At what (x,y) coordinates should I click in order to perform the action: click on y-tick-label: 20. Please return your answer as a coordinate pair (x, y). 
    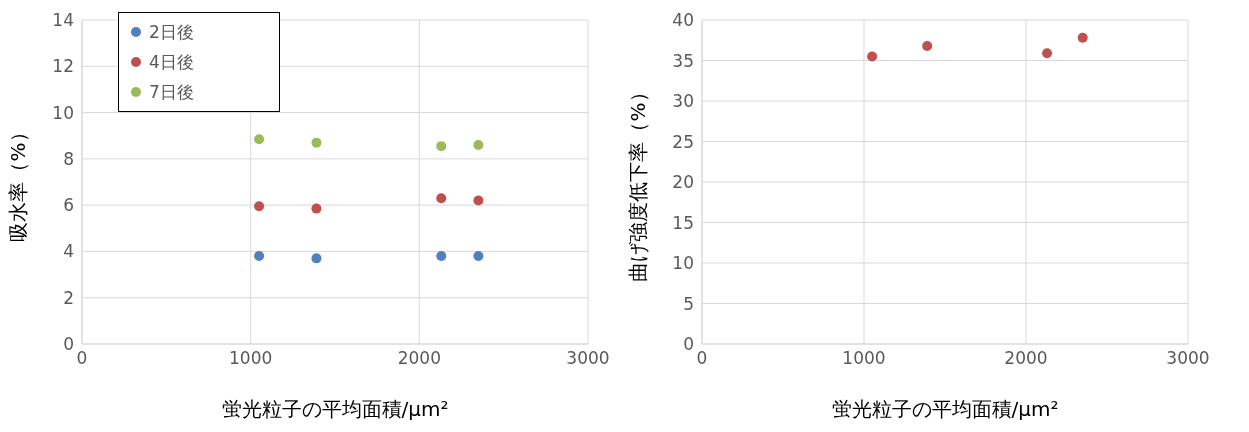
    Looking at the image, I should click on (683, 182).